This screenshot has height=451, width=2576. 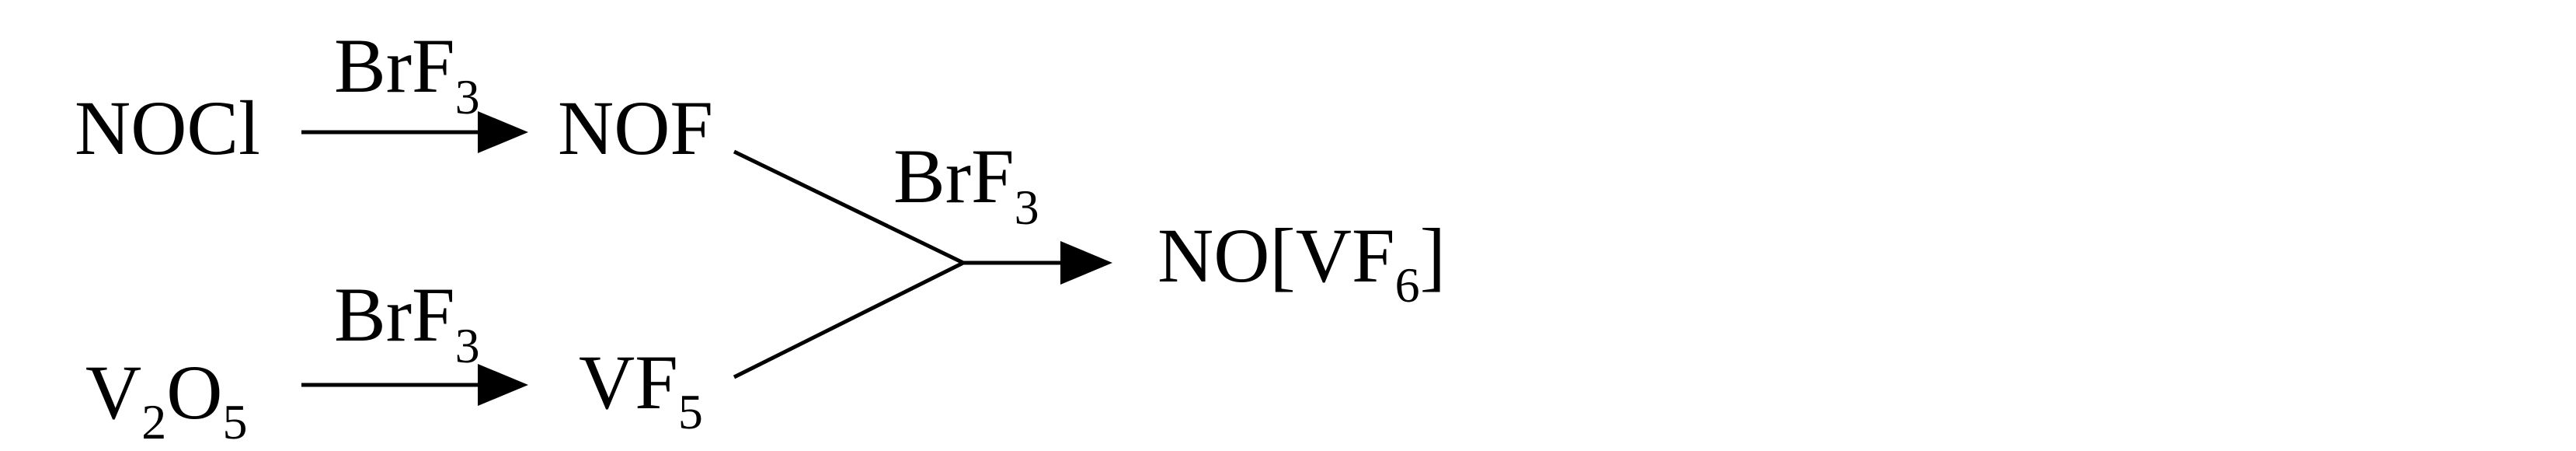 I want to click on compound-vf5: VF5, so click(x=641, y=389).